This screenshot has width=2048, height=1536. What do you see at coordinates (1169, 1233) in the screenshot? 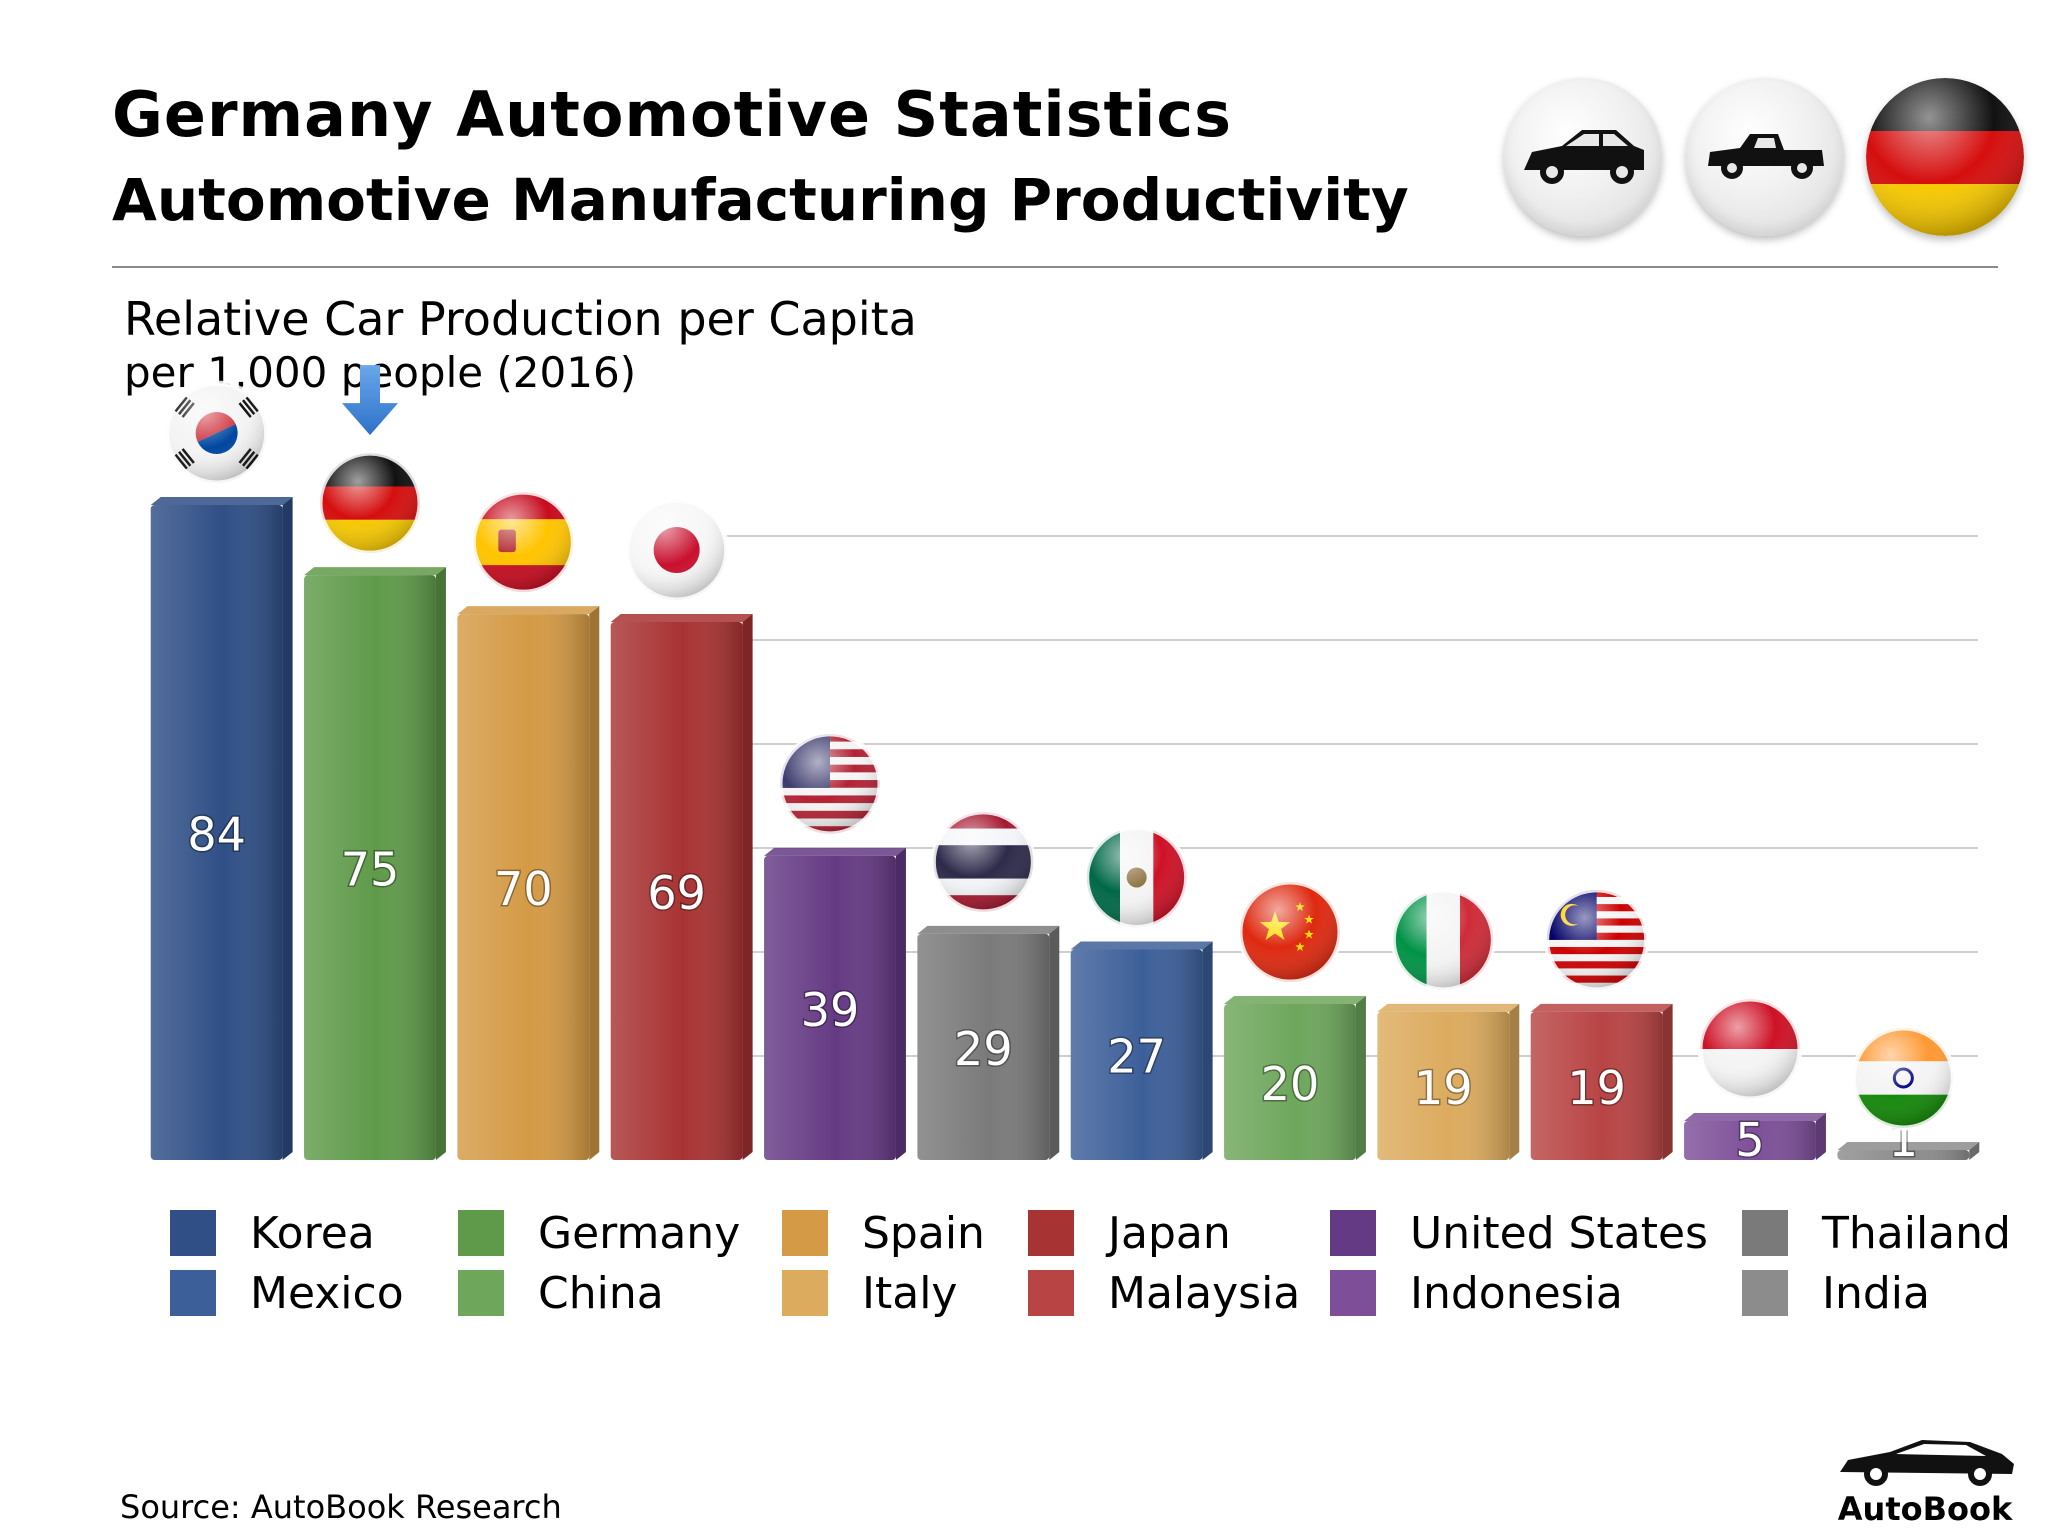
I see `legend-label: Japan` at bounding box center [1169, 1233].